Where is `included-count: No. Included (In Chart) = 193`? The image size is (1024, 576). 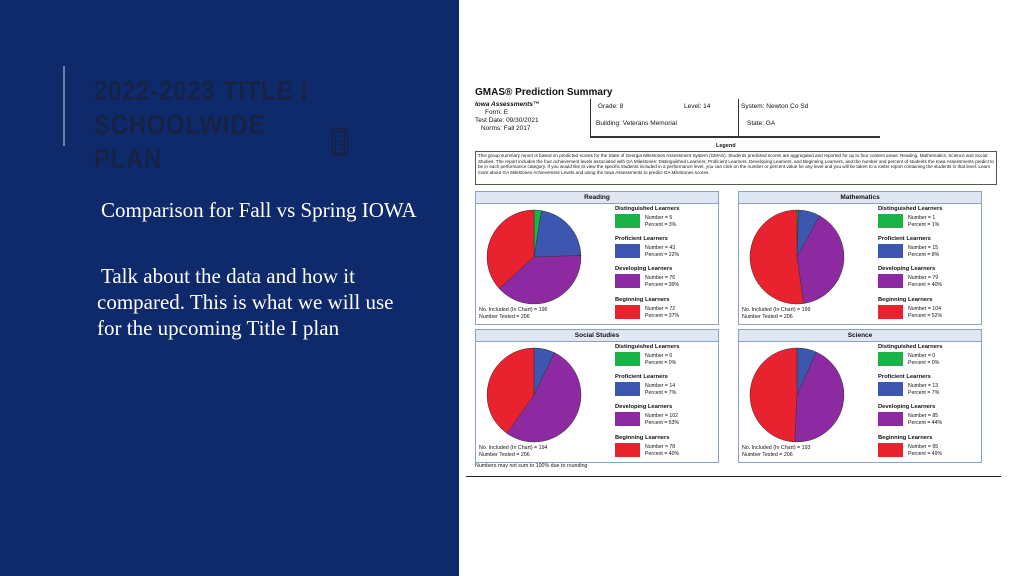 included-count: No. Included (In Chart) = 193 is located at coordinates (776, 448).